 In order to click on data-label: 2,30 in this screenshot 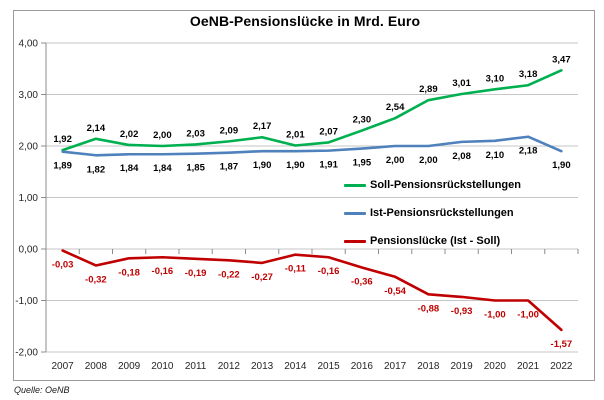, I will do `click(362, 120)`.